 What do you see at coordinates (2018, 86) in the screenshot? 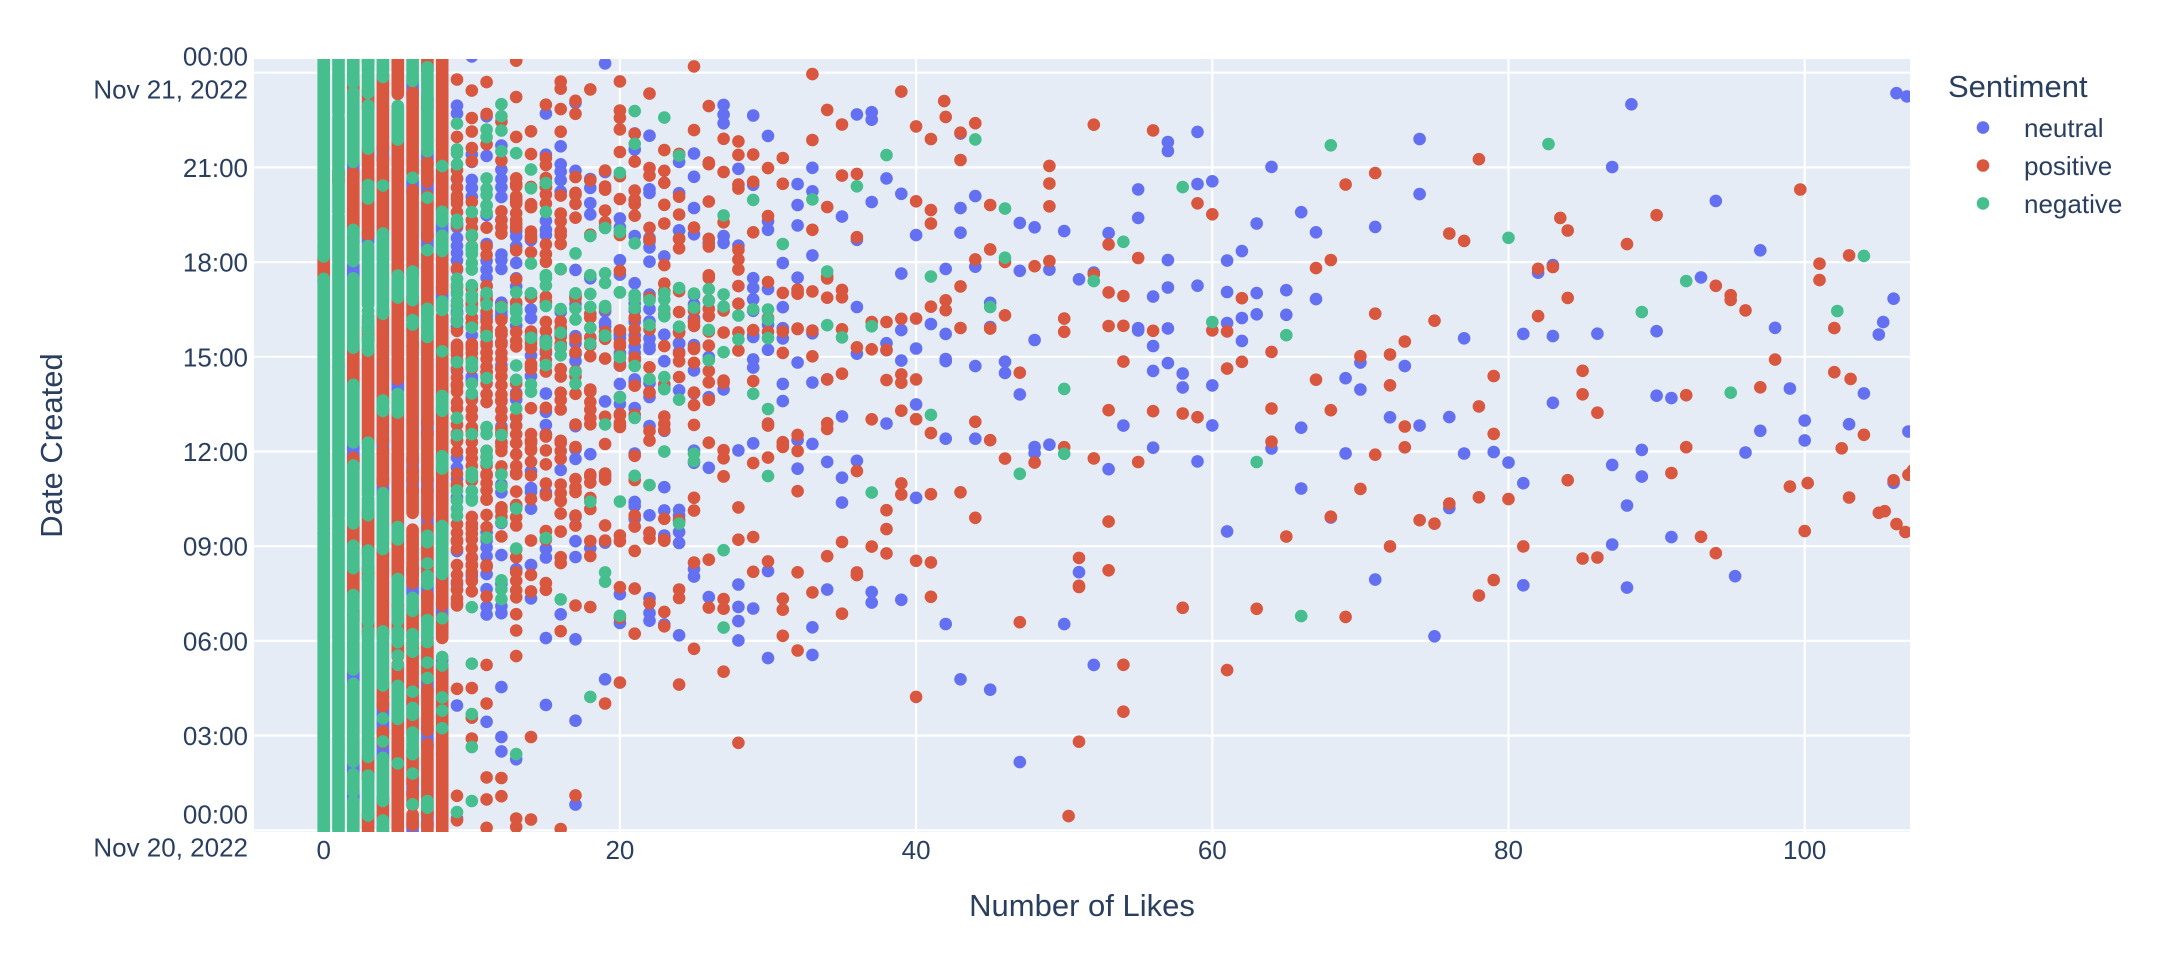
I see `svg-text: Sentiment` at bounding box center [2018, 86].